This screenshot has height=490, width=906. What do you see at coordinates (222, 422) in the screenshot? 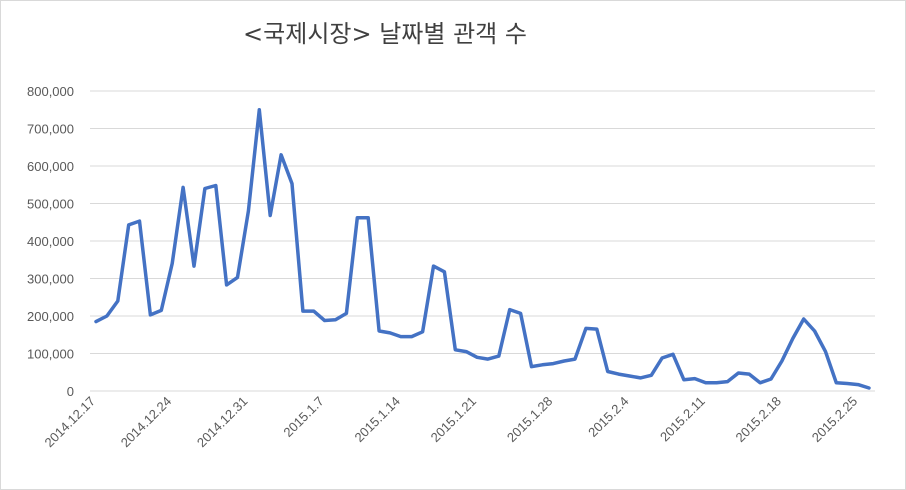
I see `x-tick-label: 2014.12.31` at bounding box center [222, 422].